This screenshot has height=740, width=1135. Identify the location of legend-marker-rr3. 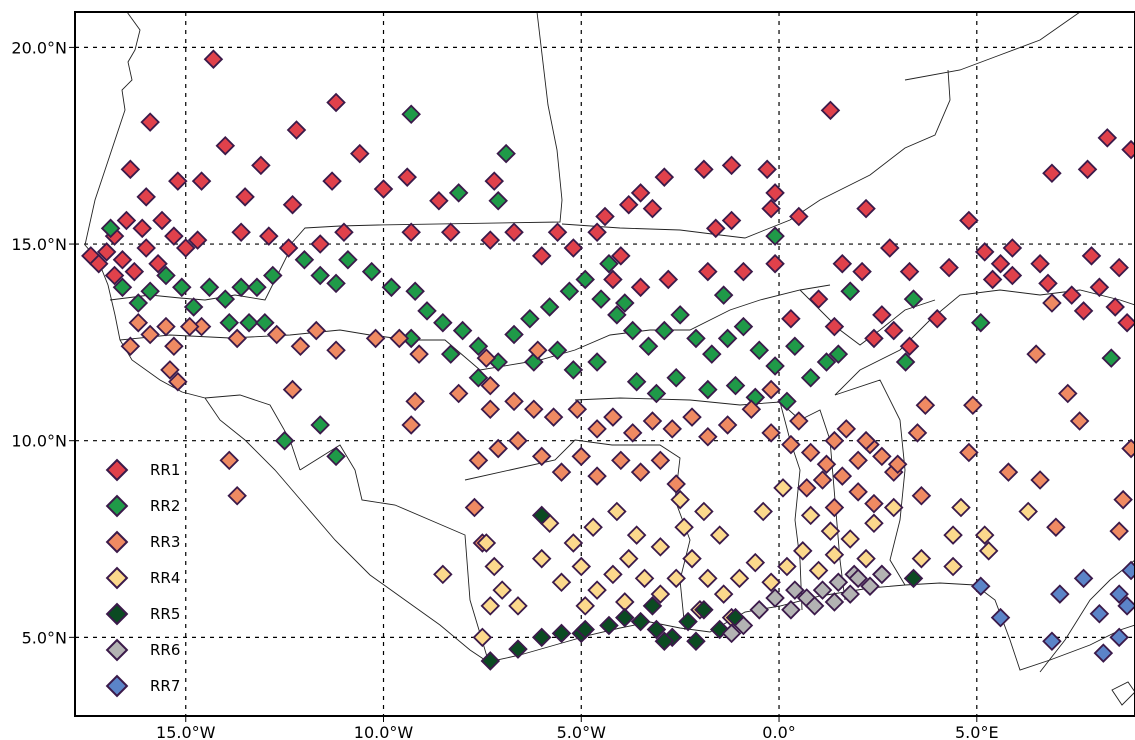
(117, 542).